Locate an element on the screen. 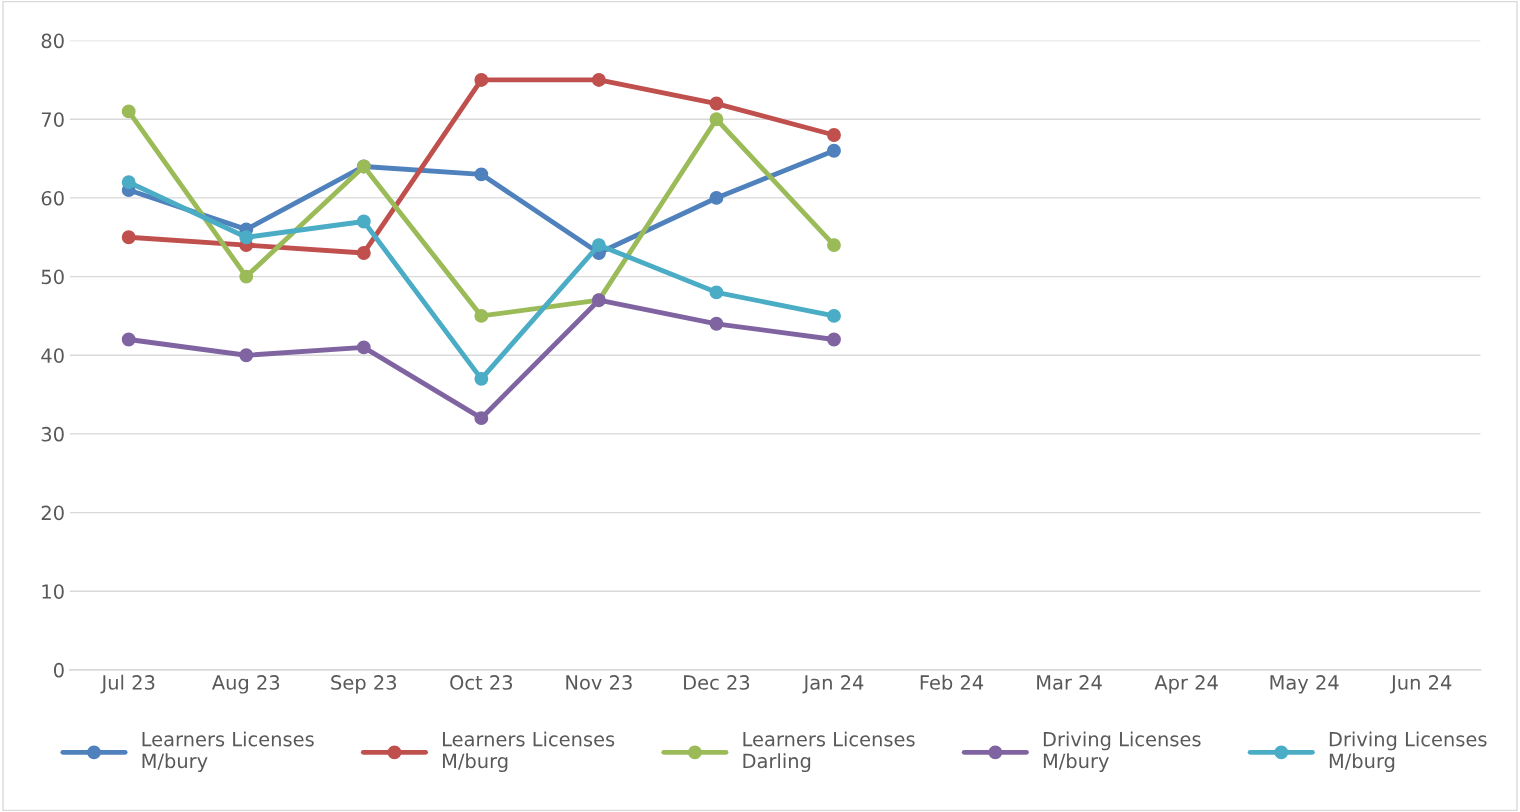 This screenshot has height=812, width=1520. y-tick-label: 0 is located at coordinates (58, 670).